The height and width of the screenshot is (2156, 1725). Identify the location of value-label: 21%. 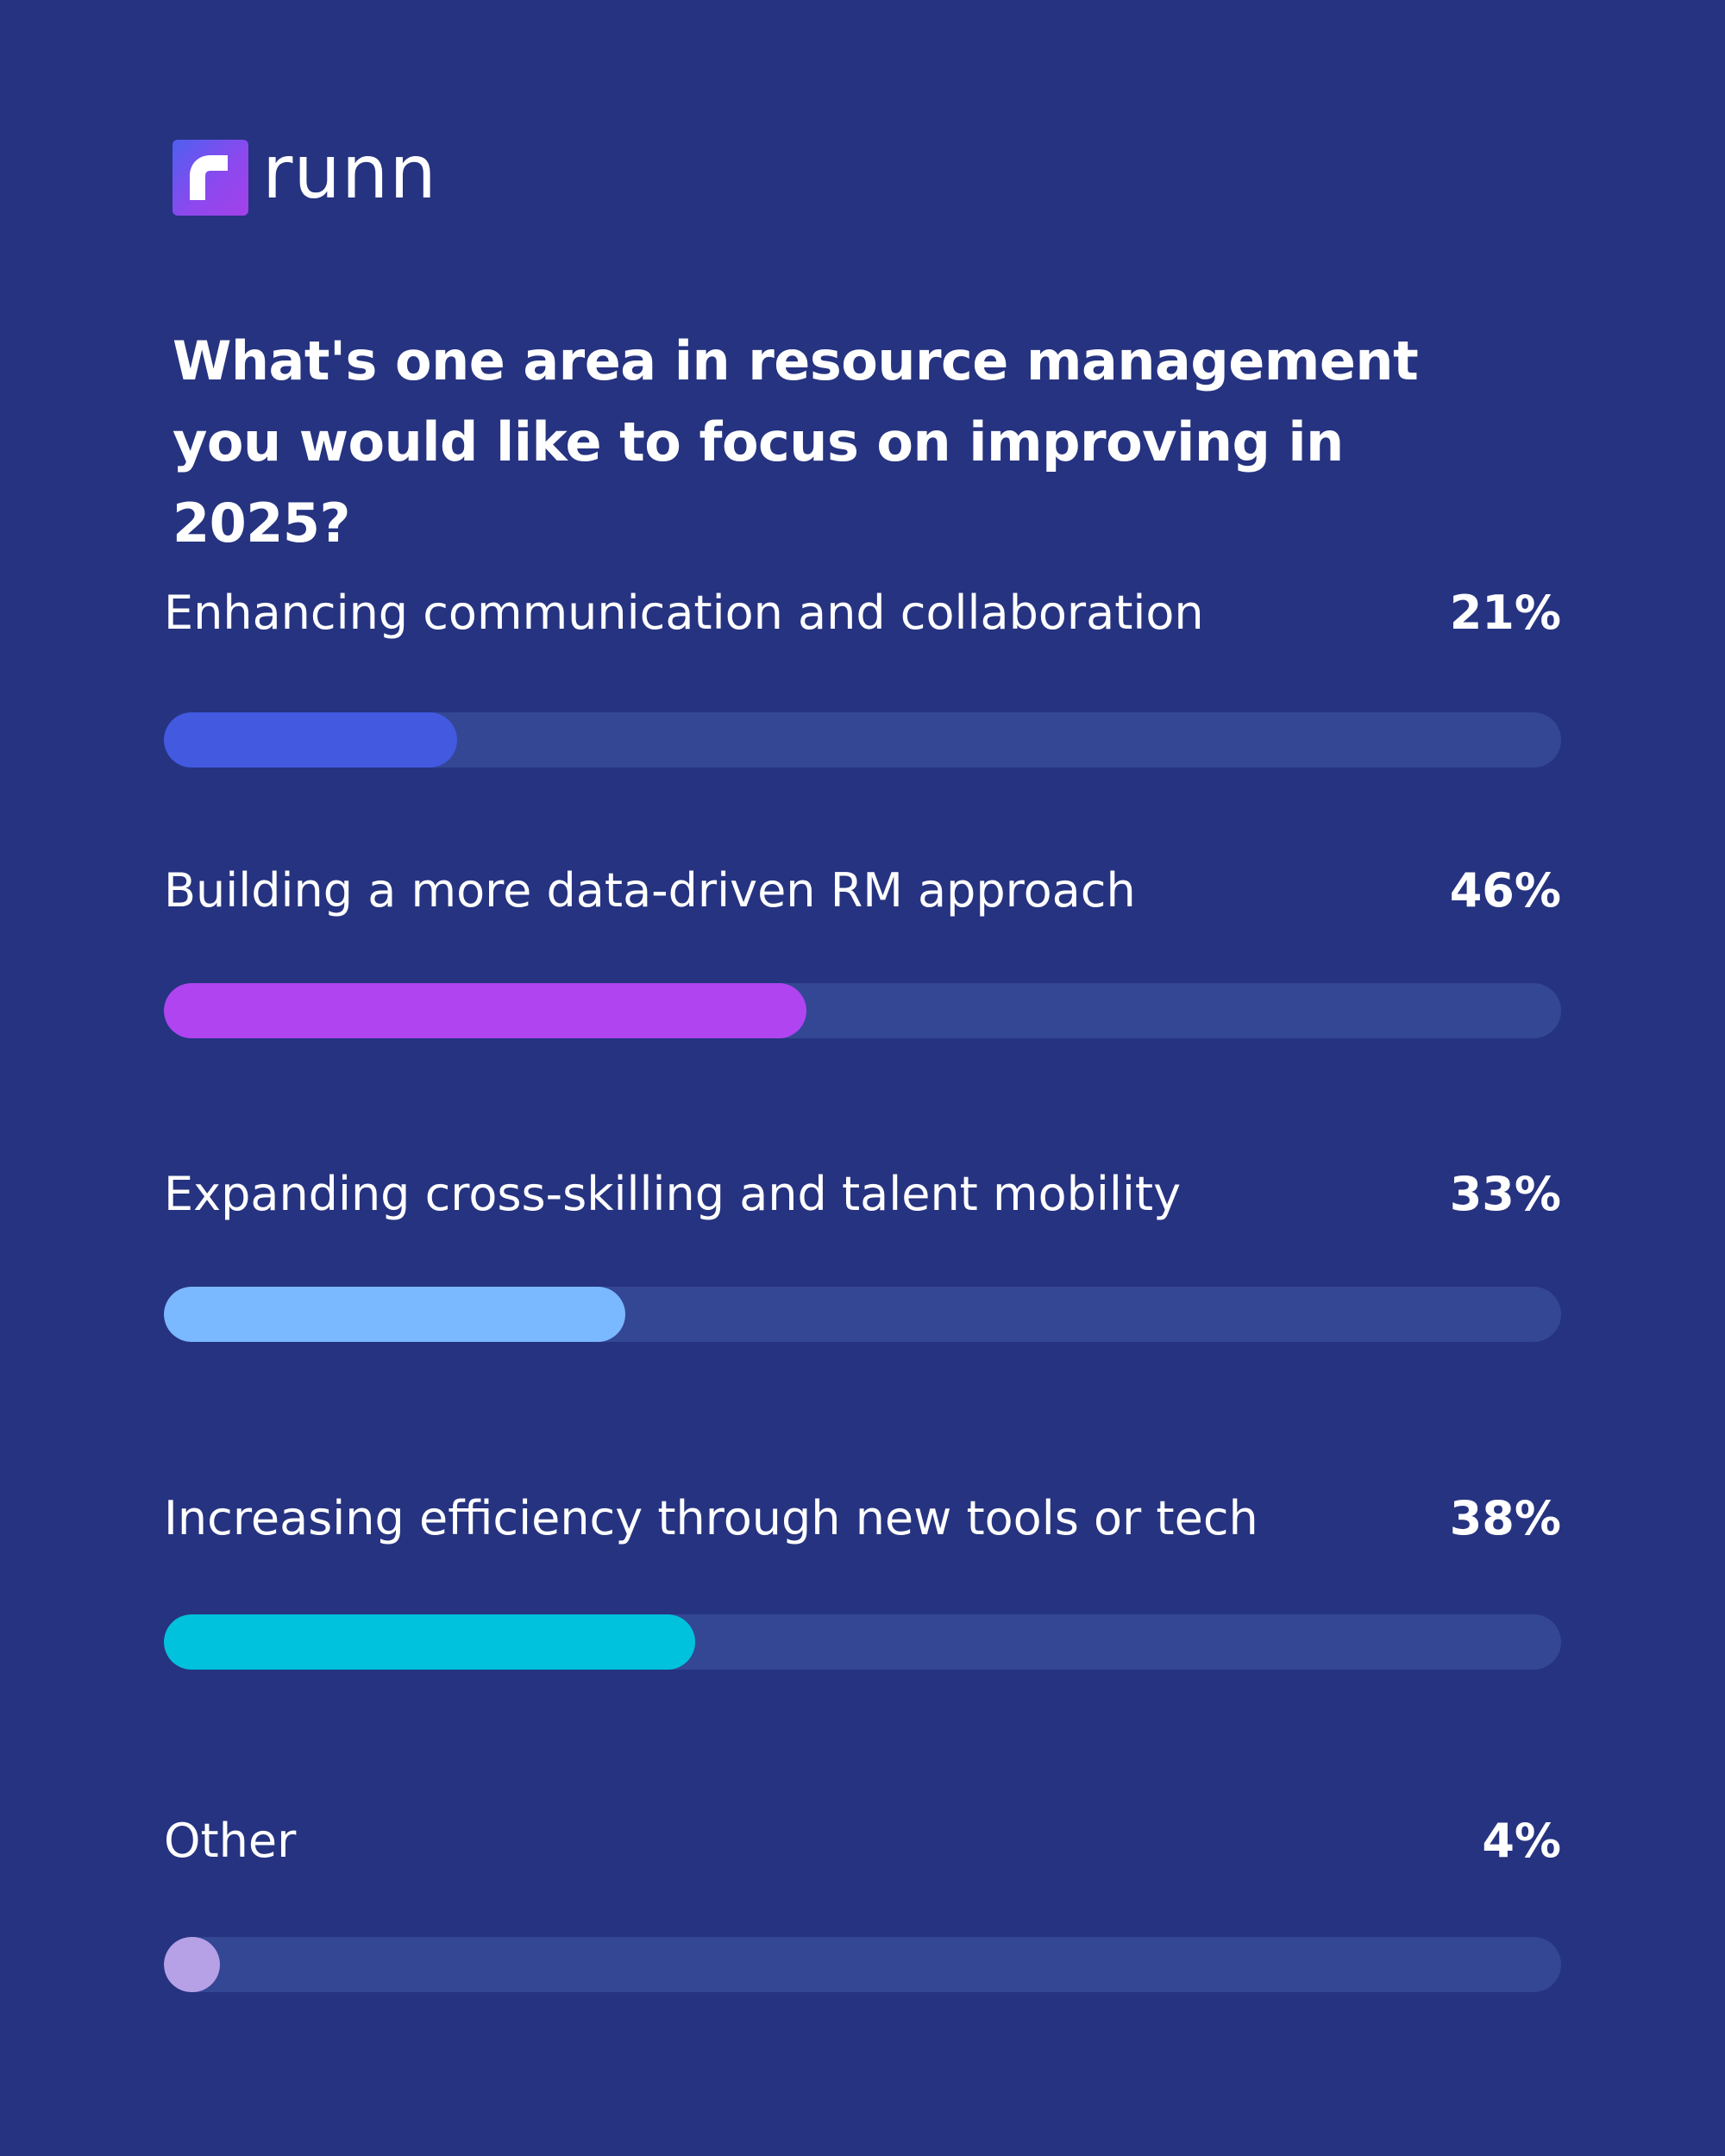
(1505, 613).